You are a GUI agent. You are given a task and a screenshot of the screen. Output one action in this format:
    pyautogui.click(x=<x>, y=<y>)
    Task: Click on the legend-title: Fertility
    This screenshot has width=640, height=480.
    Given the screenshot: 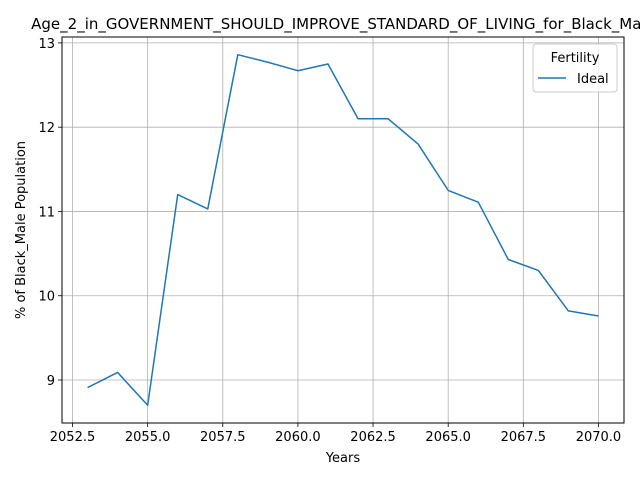 What is the action you would take?
    pyautogui.click(x=575, y=58)
    